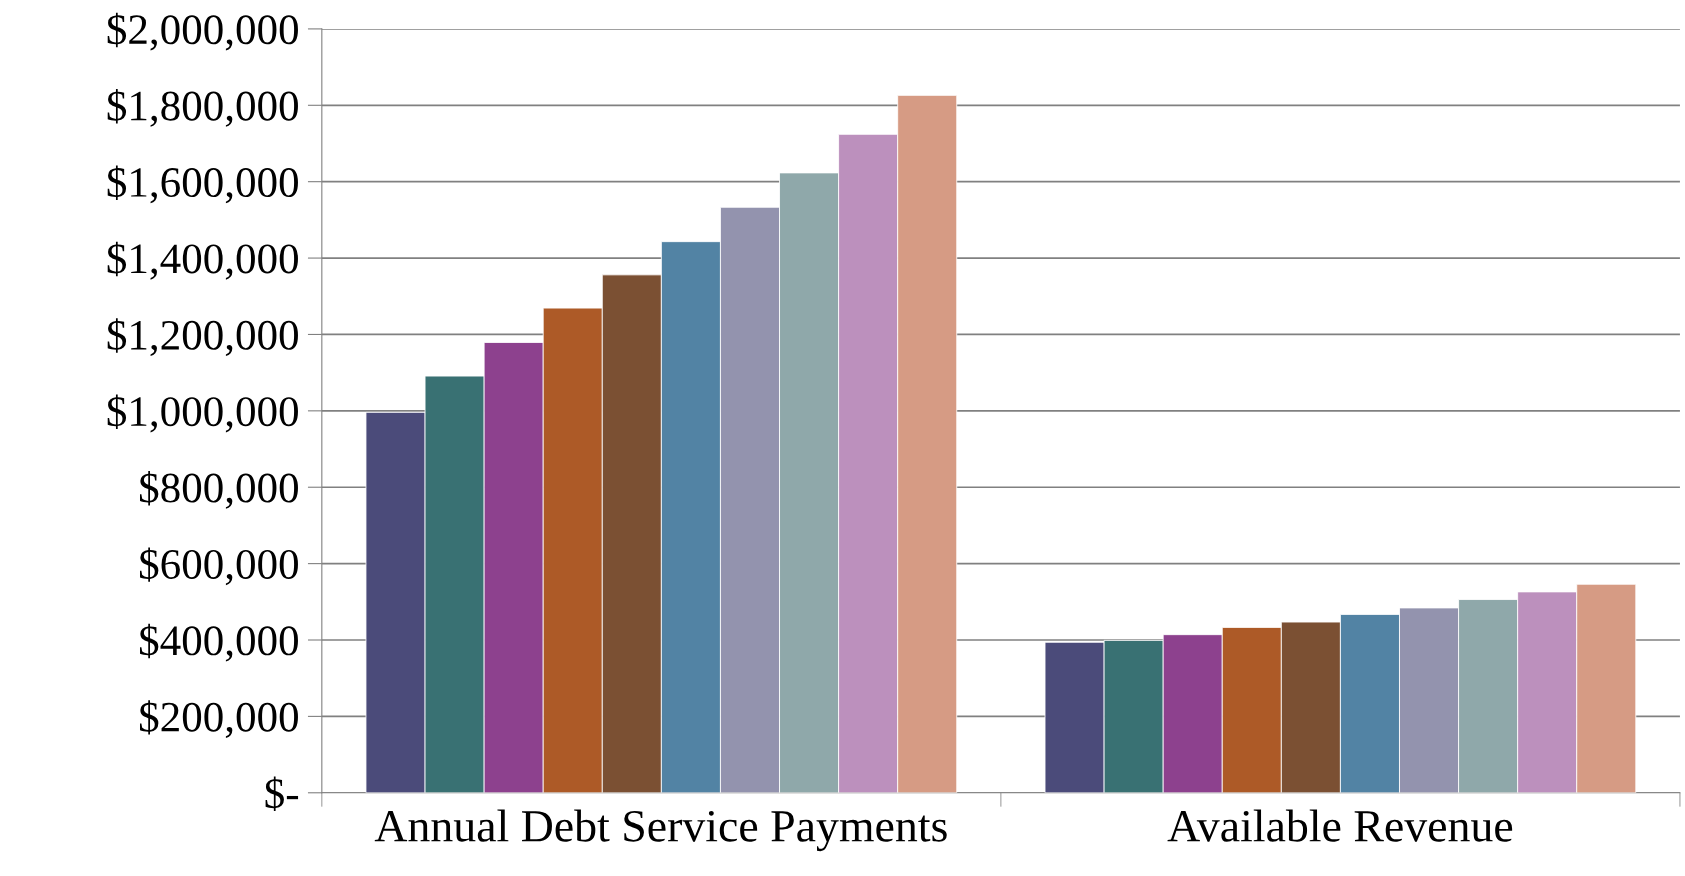  Describe the element at coordinates (282, 793) in the screenshot. I see `y-tick-label: $-` at that location.